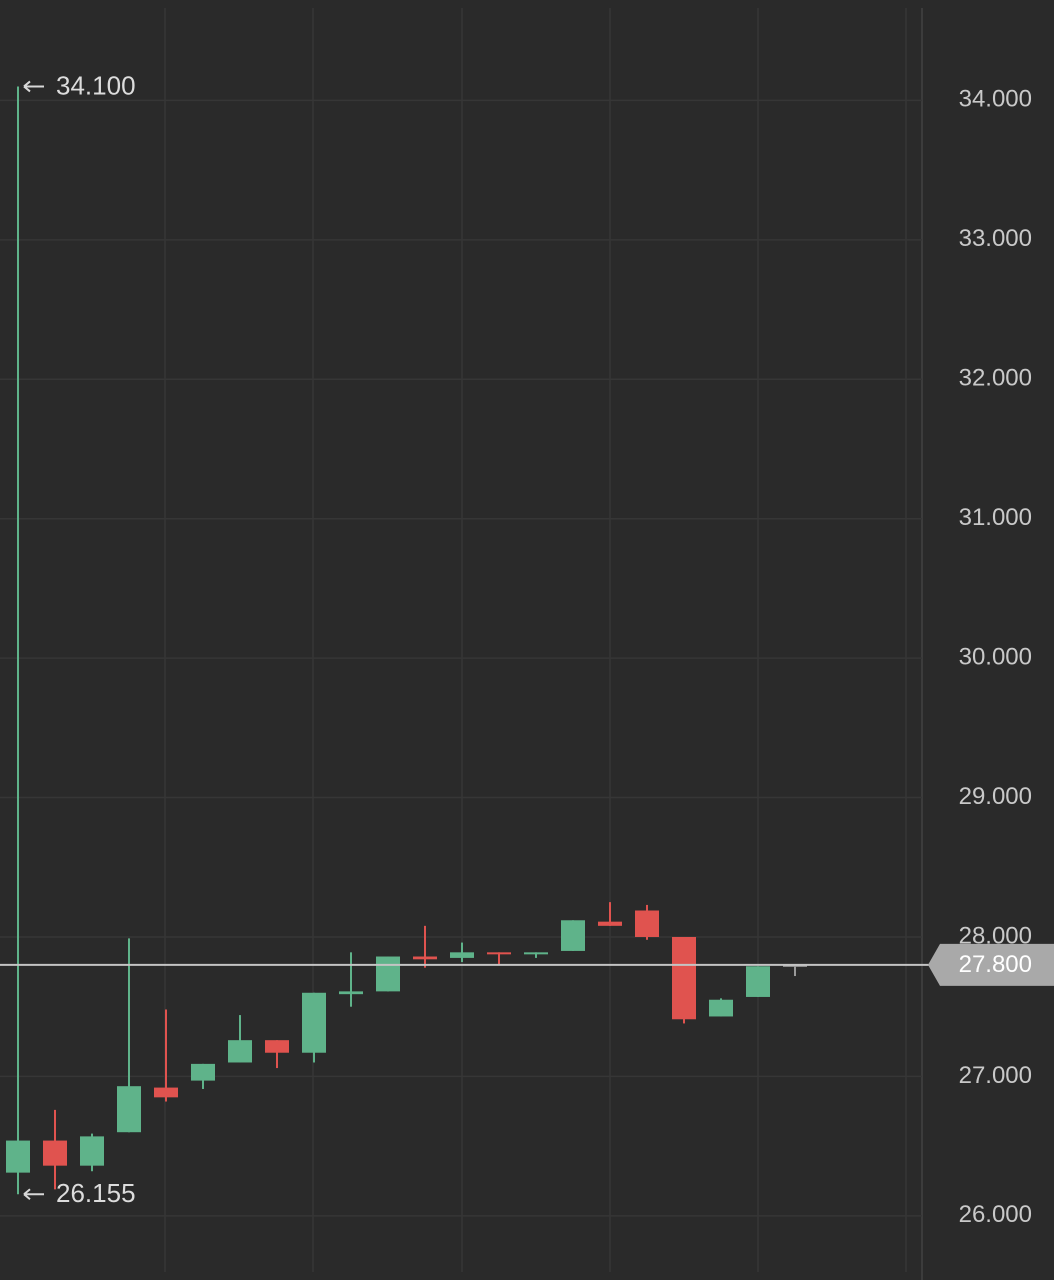  Describe the element at coordinates (96, 85) in the screenshot. I see `max-annotation: 34.100` at that location.